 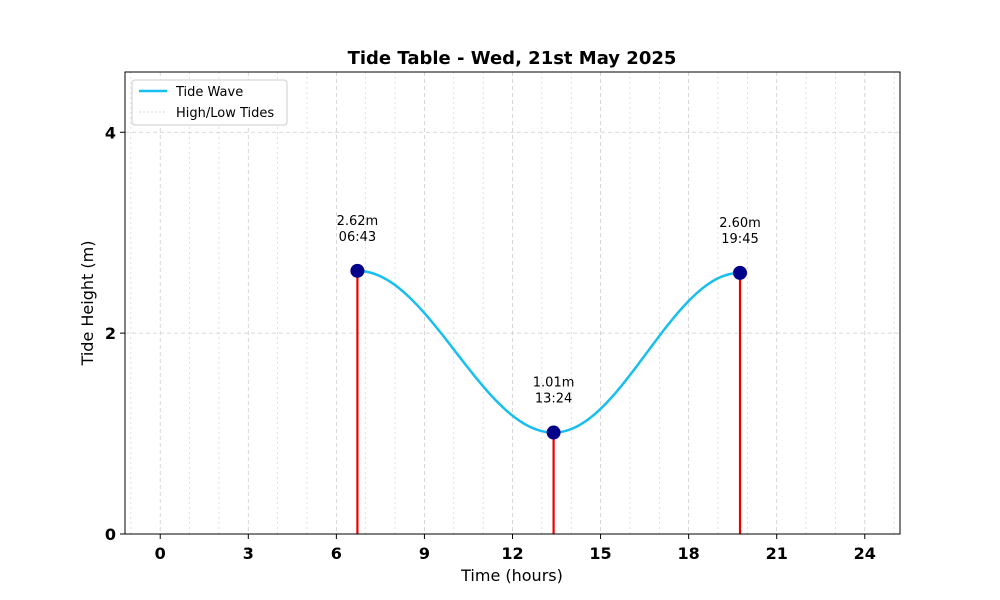 I want to click on tide-height-label: 1.01m, so click(x=554, y=383).